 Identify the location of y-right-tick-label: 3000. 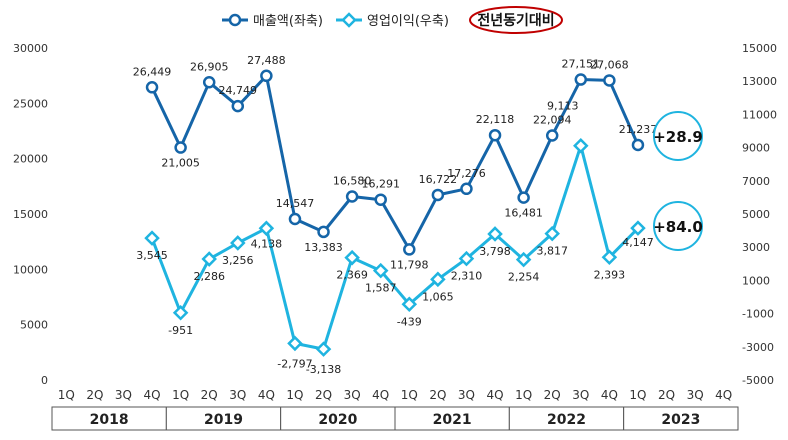
(756, 247).